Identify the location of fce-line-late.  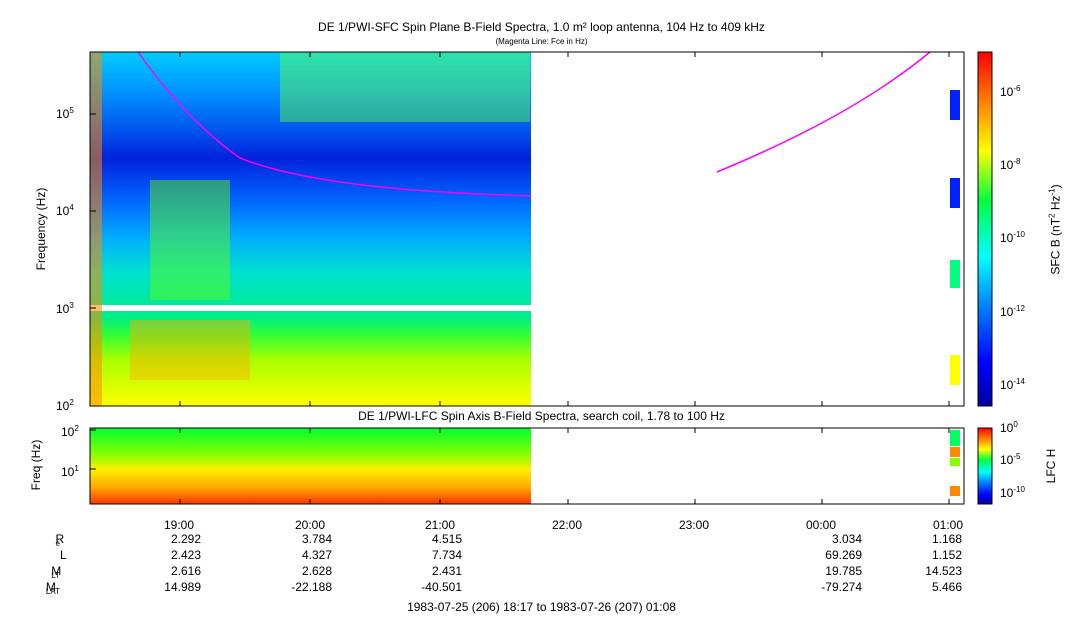
(823, 112).